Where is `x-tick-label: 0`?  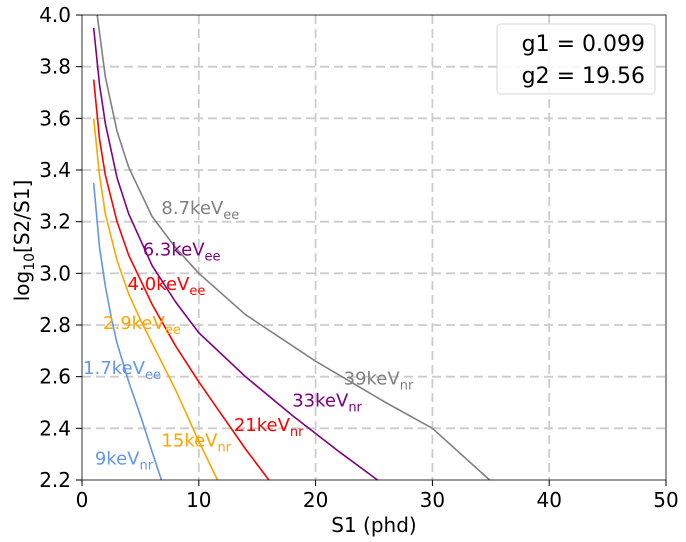
x-tick-label: 0 is located at coordinates (82, 500).